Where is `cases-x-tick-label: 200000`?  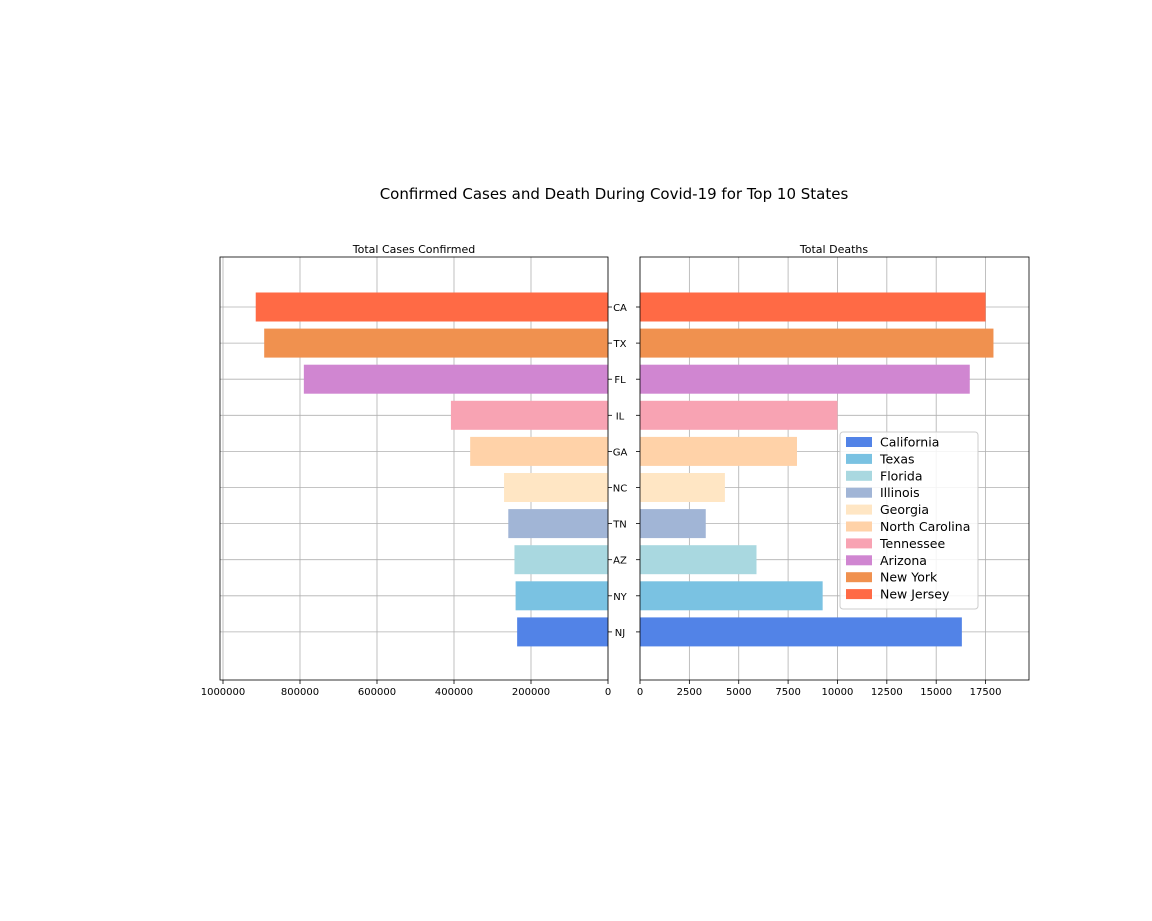 cases-x-tick-label: 200000 is located at coordinates (531, 692).